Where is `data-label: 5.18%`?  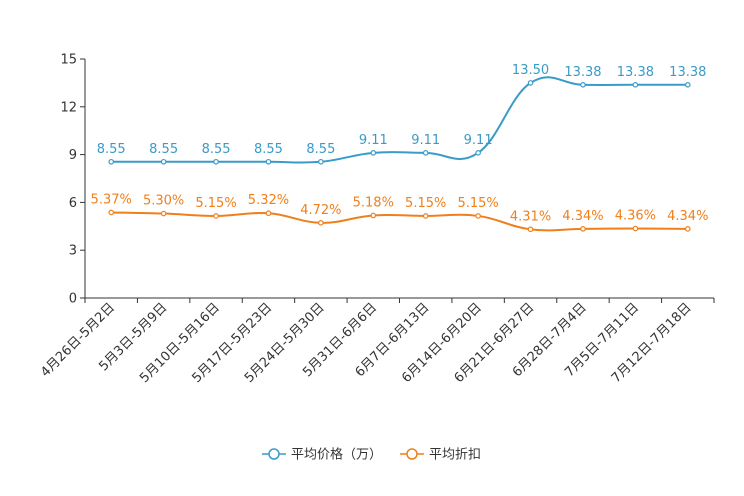
data-label: 5.18% is located at coordinates (373, 202).